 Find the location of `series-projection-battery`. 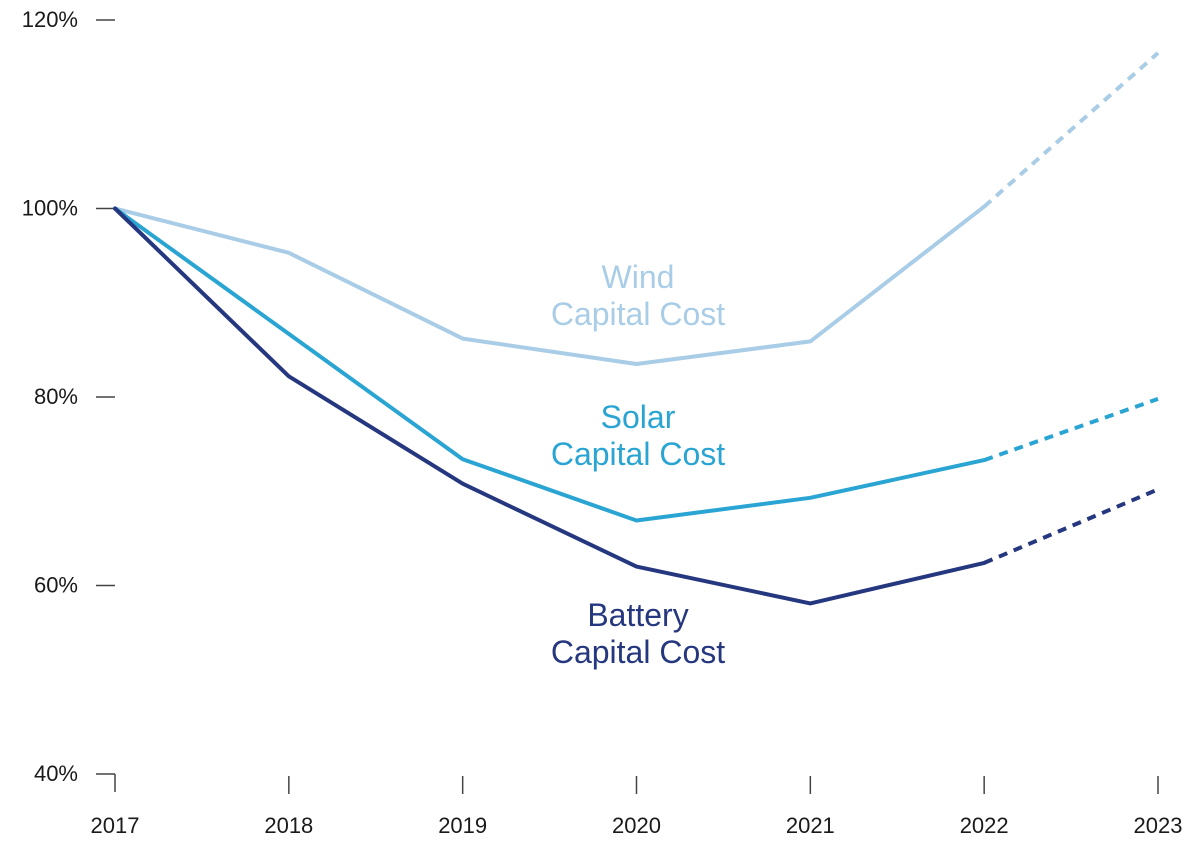

series-projection-battery is located at coordinates (1071, 526).